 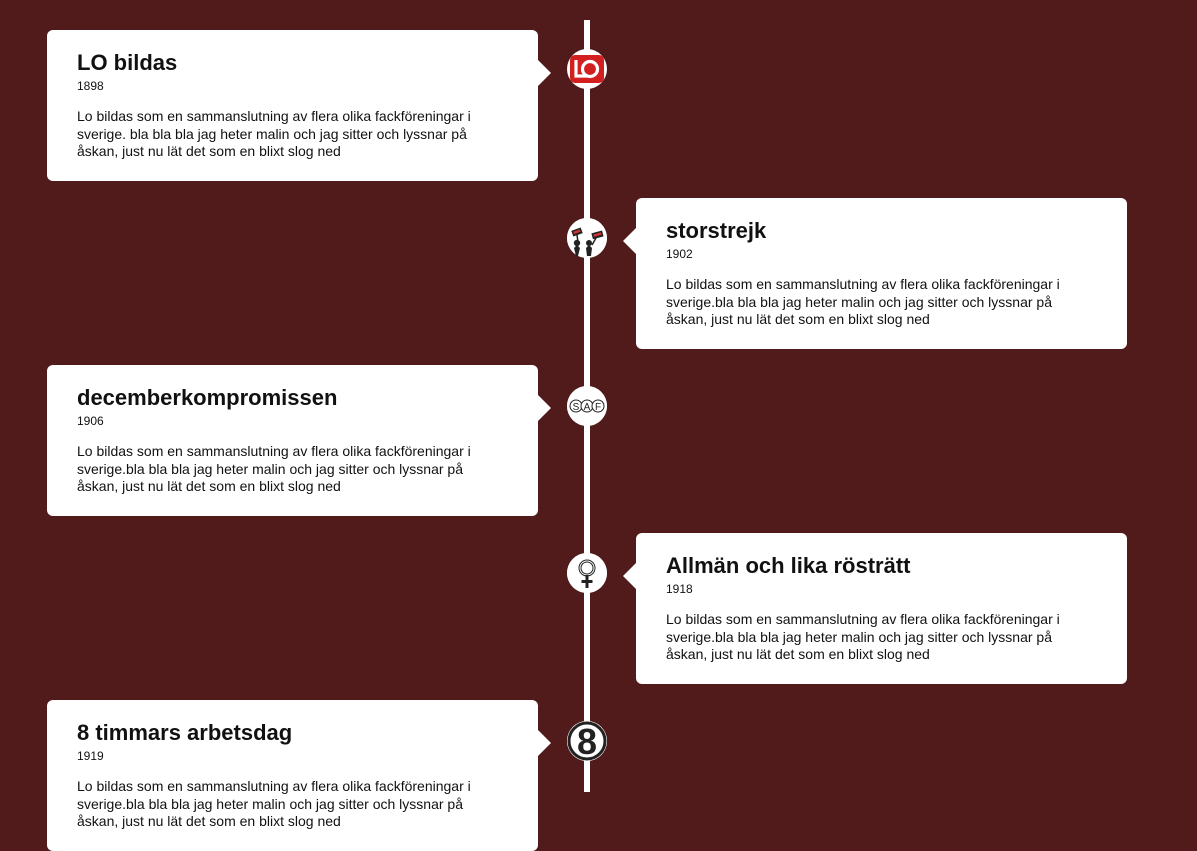 I want to click on saf-letter: S, so click(x=576, y=407).